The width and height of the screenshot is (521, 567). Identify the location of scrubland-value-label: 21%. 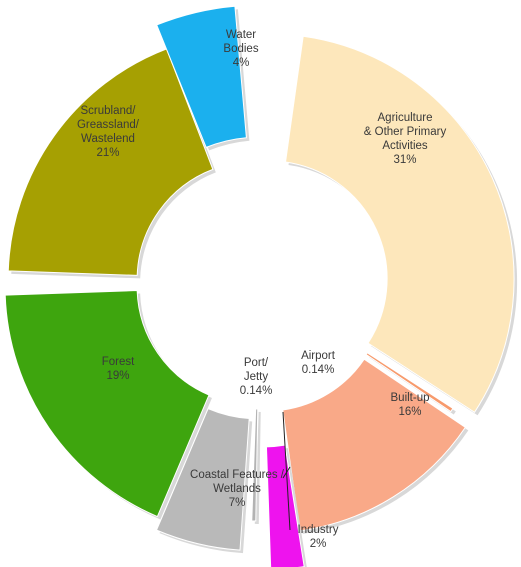
(107, 153).